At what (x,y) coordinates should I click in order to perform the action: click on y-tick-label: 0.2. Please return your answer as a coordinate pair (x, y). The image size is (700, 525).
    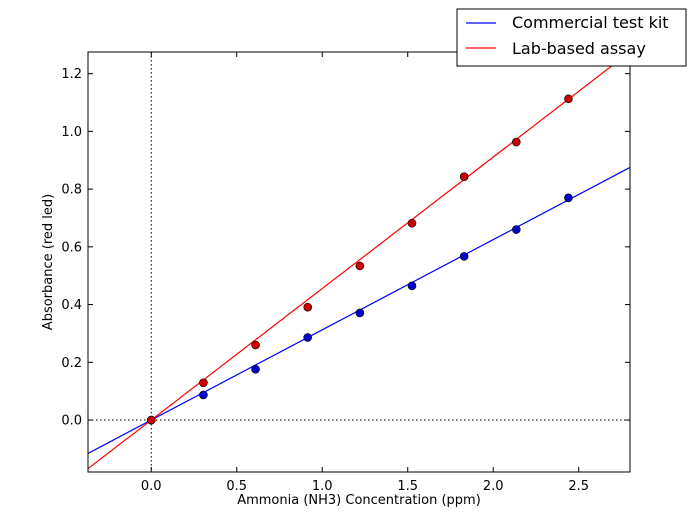
    Looking at the image, I should click on (71, 363).